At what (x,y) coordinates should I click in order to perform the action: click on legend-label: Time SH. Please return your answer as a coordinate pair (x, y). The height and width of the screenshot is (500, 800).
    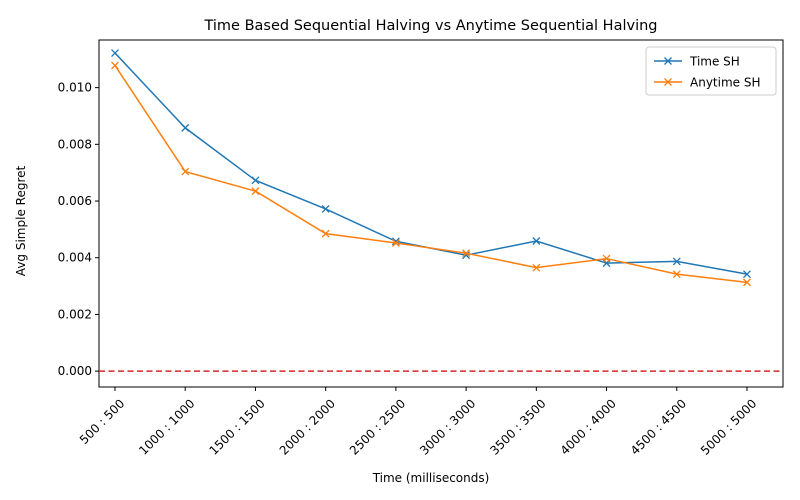
    Looking at the image, I should click on (714, 62).